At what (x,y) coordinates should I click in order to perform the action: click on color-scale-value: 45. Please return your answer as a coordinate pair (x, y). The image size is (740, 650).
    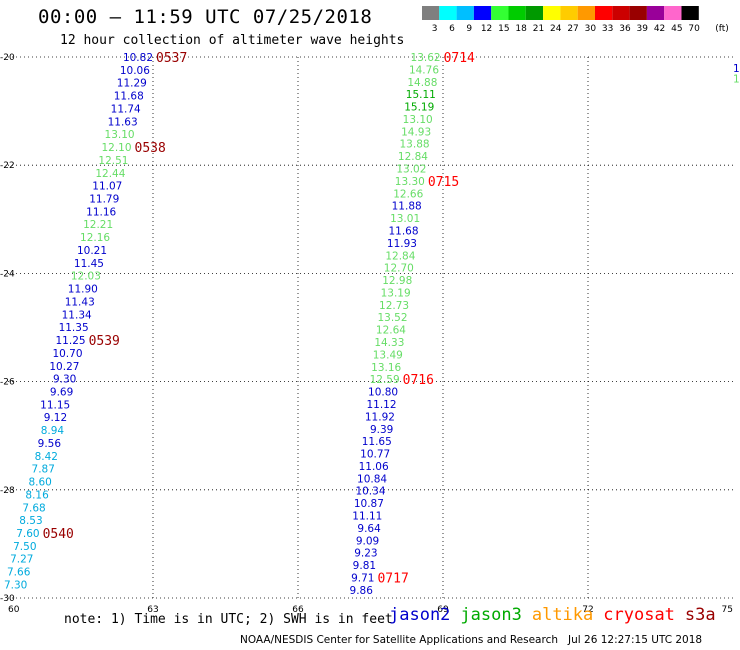
    Looking at the image, I should click on (676, 29).